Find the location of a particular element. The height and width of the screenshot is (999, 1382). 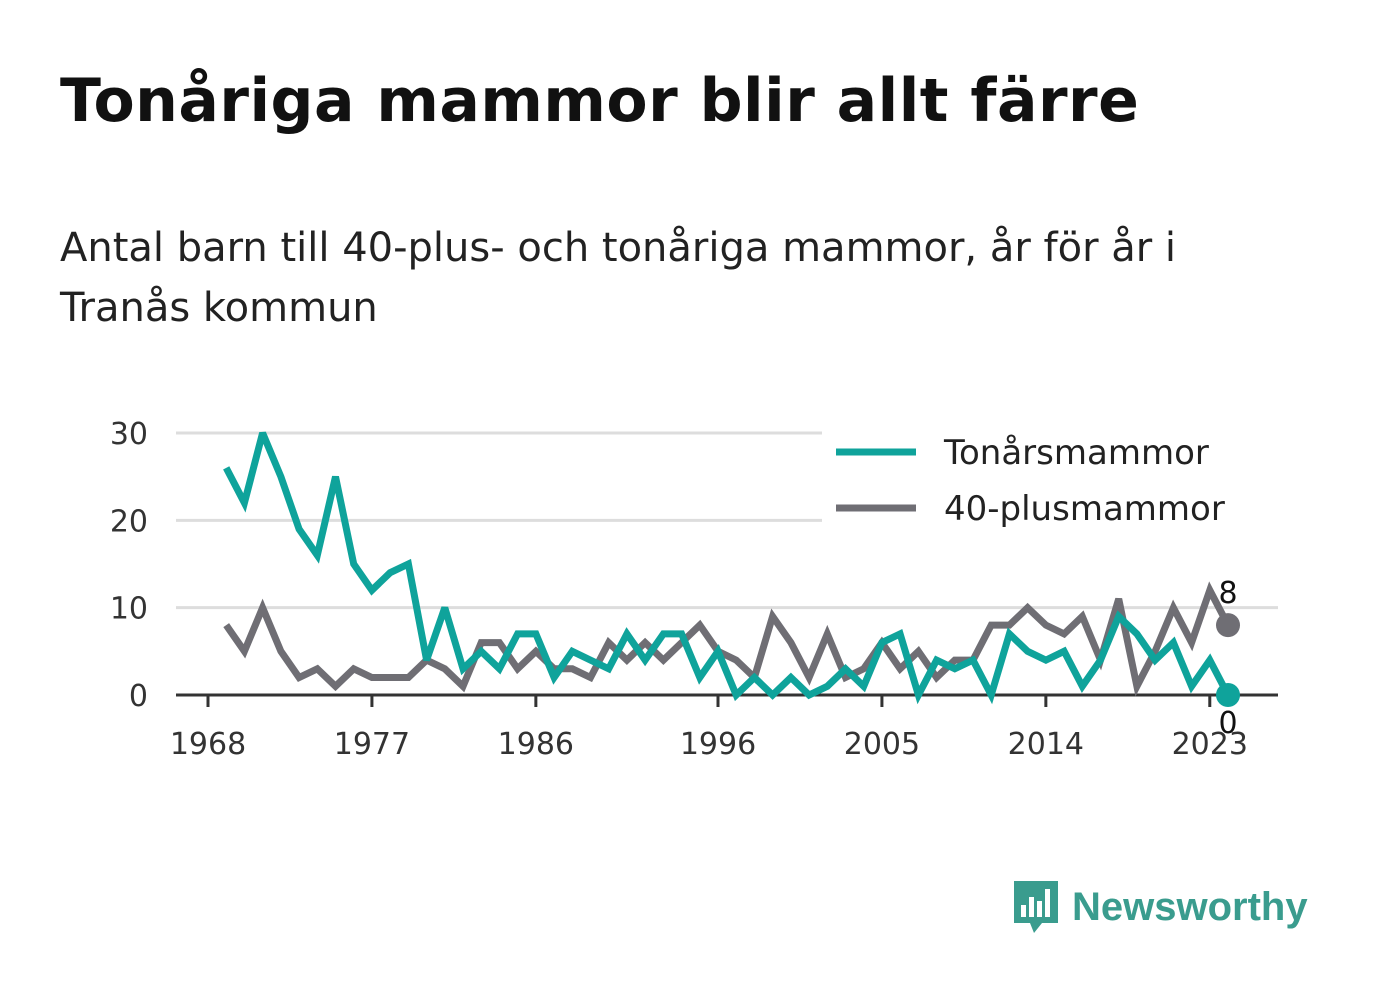

legend: Tonårsmammor 40-plusmammor is located at coordinates (1052, 482).